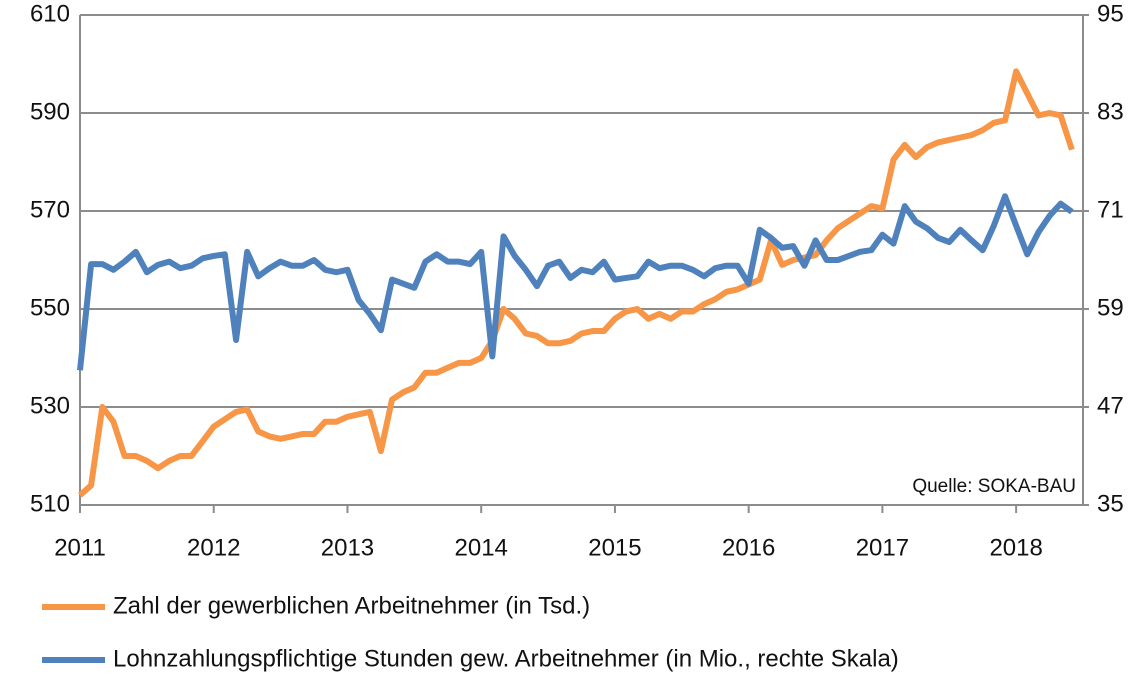 The image size is (1148, 678). What do you see at coordinates (1110, 503) in the screenshot?
I see `y2-tick-label: 35` at bounding box center [1110, 503].